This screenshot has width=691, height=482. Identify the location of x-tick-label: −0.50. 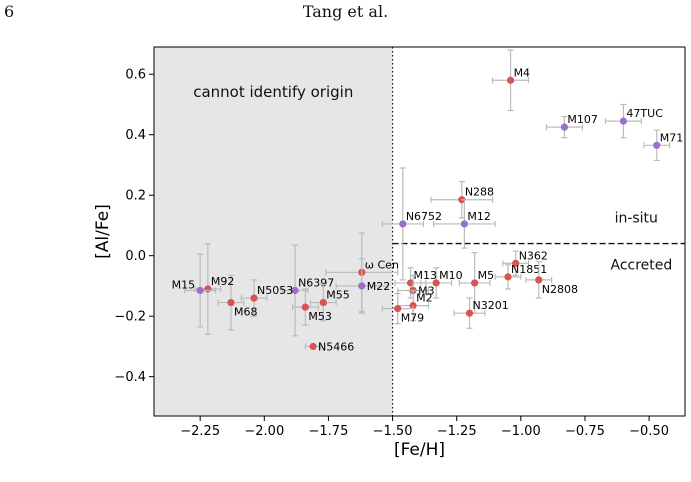
(649, 431).